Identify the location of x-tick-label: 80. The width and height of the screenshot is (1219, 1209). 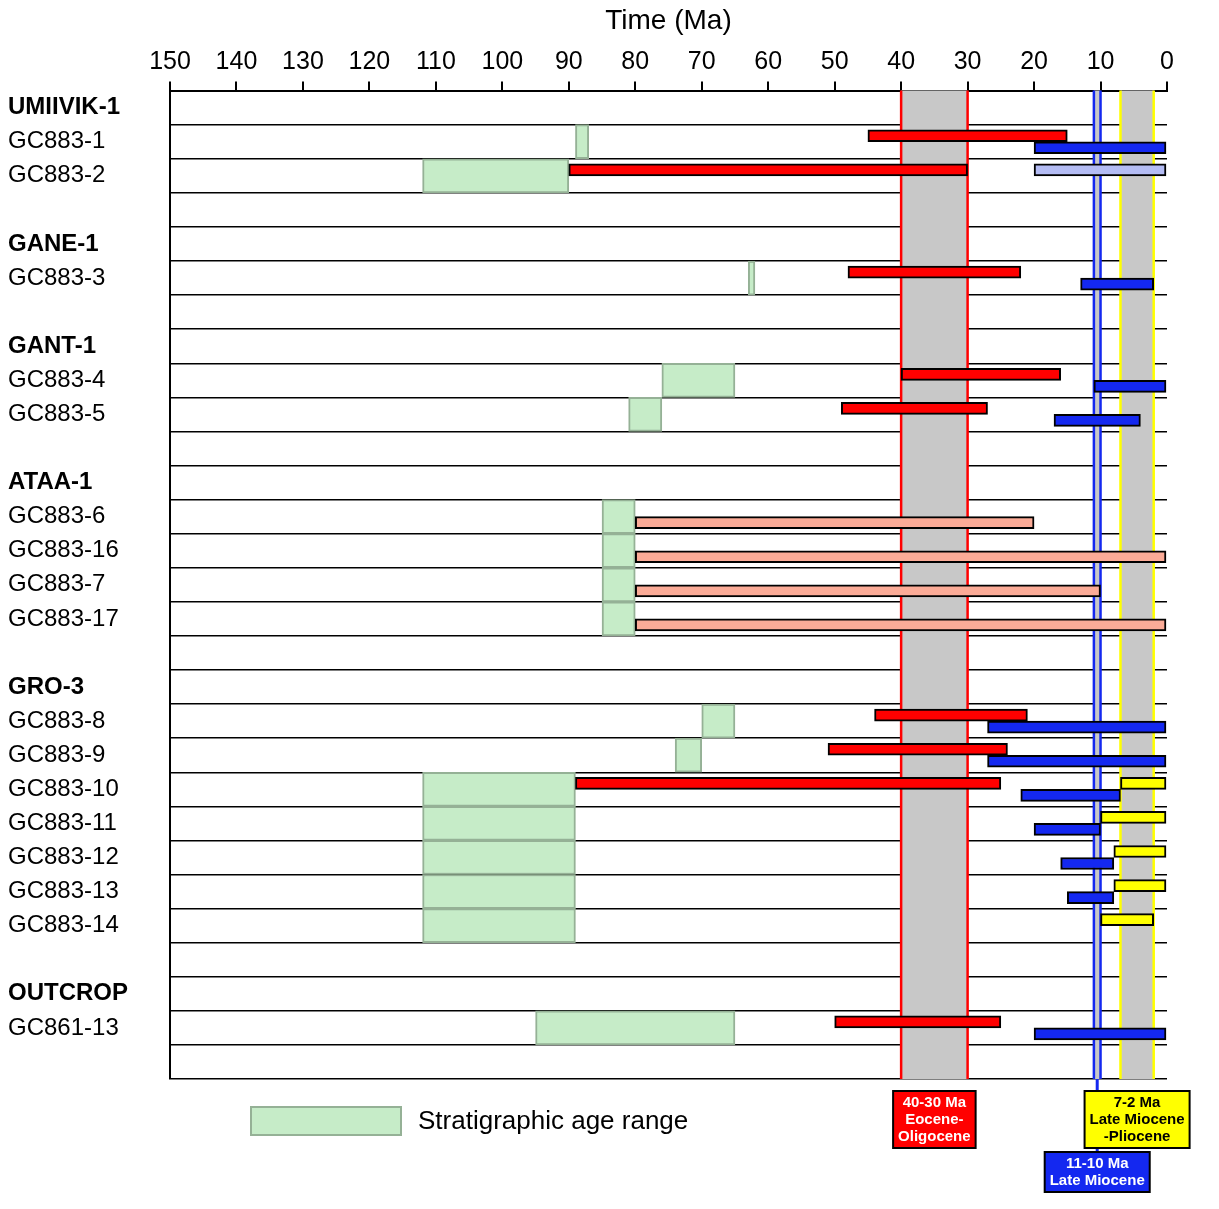
(635, 60).